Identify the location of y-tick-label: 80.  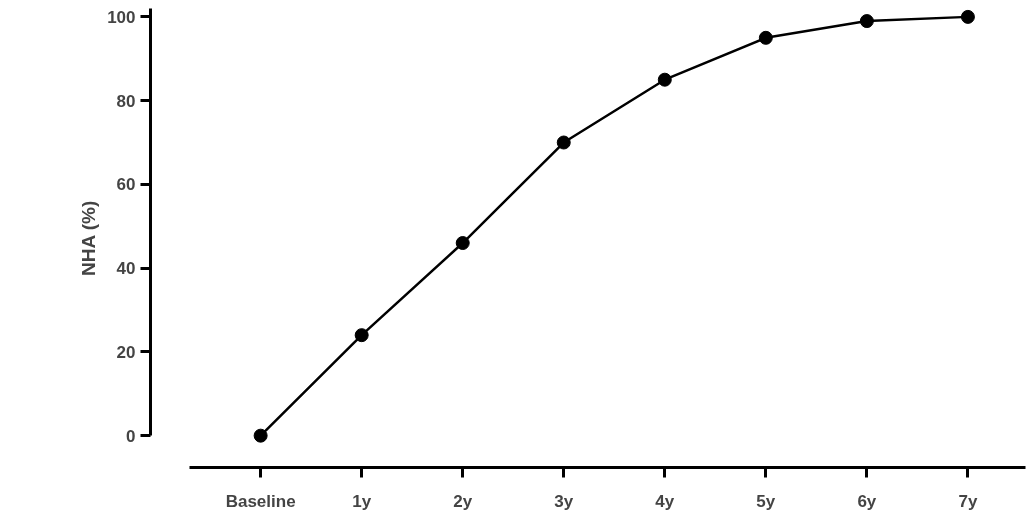
(126, 101).